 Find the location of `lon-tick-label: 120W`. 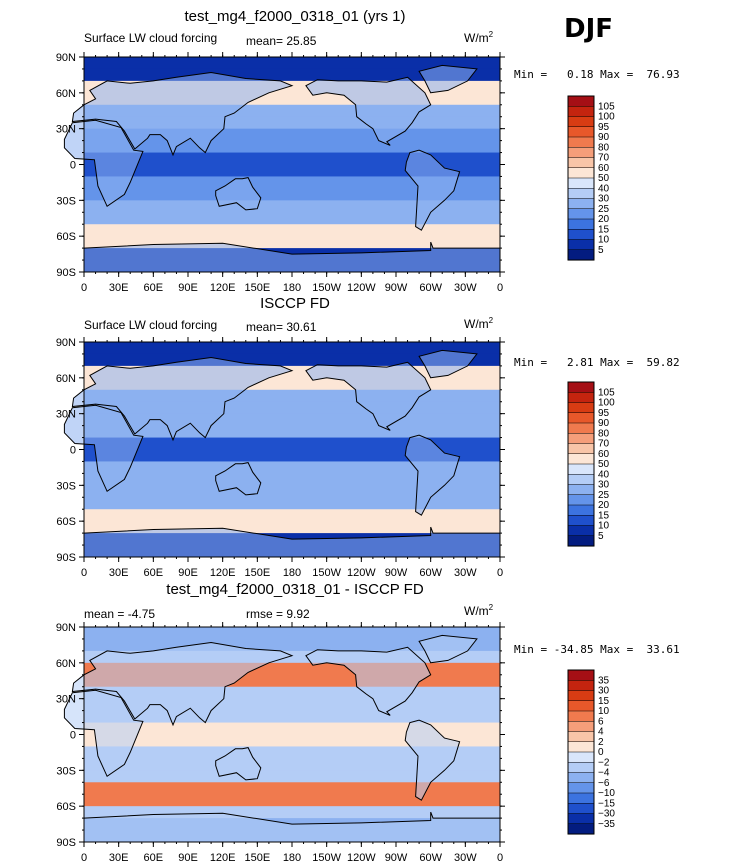

lon-tick-label: 120W is located at coordinates (361, 858).